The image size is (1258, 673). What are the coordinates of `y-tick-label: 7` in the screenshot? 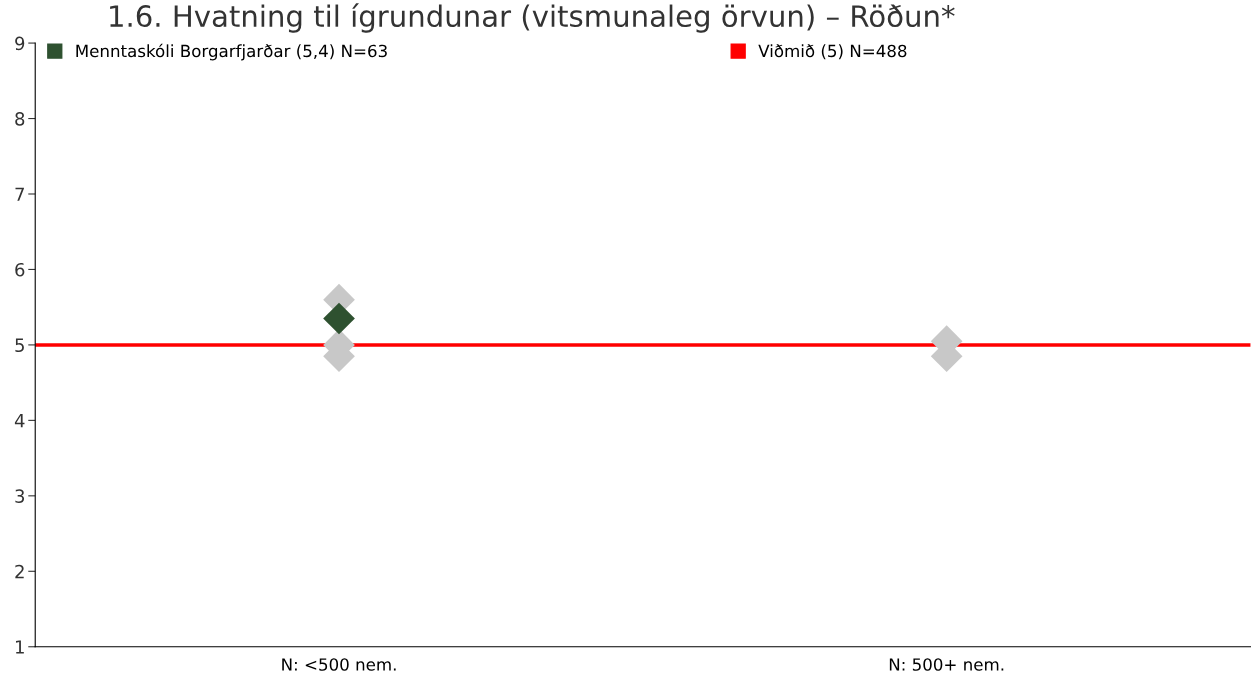 It's located at (19, 194).